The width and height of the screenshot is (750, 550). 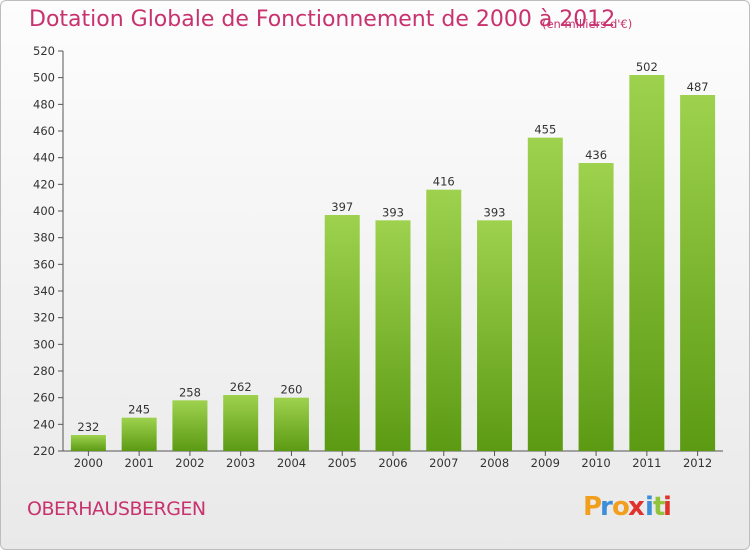 What do you see at coordinates (392, 463) in the screenshot?
I see `x-tick-label: 2006` at bounding box center [392, 463].